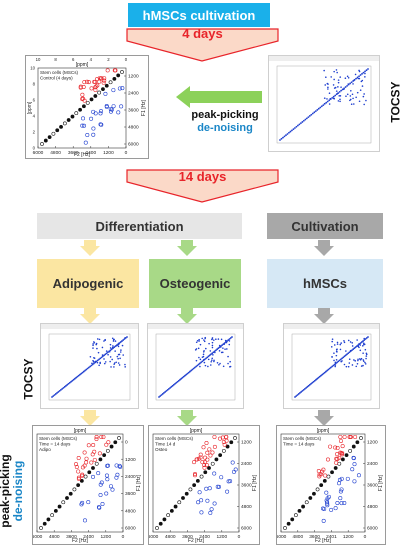 This screenshot has height=550, width=403. What do you see at coordinates (34, 148) in the screenshot?
I see `ppm-y-tick-label: 0` at bounding box center [34, 148].